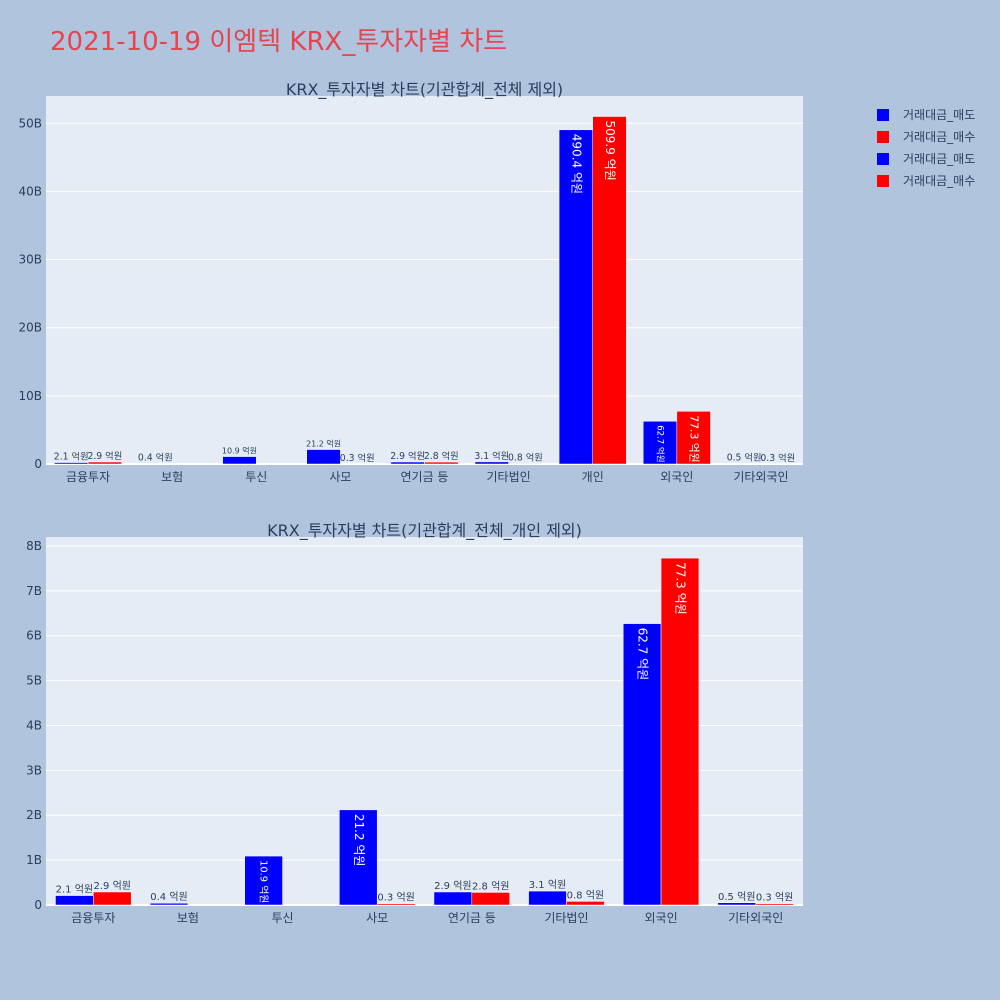  I want to click on x-tick-label: 개인, so click(593, 477).